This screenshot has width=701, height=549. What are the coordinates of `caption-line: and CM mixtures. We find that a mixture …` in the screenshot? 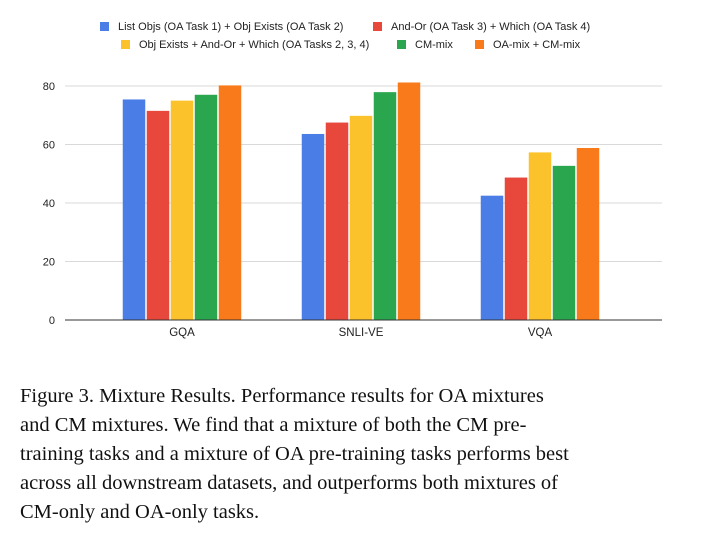 It's located at (273, 425).